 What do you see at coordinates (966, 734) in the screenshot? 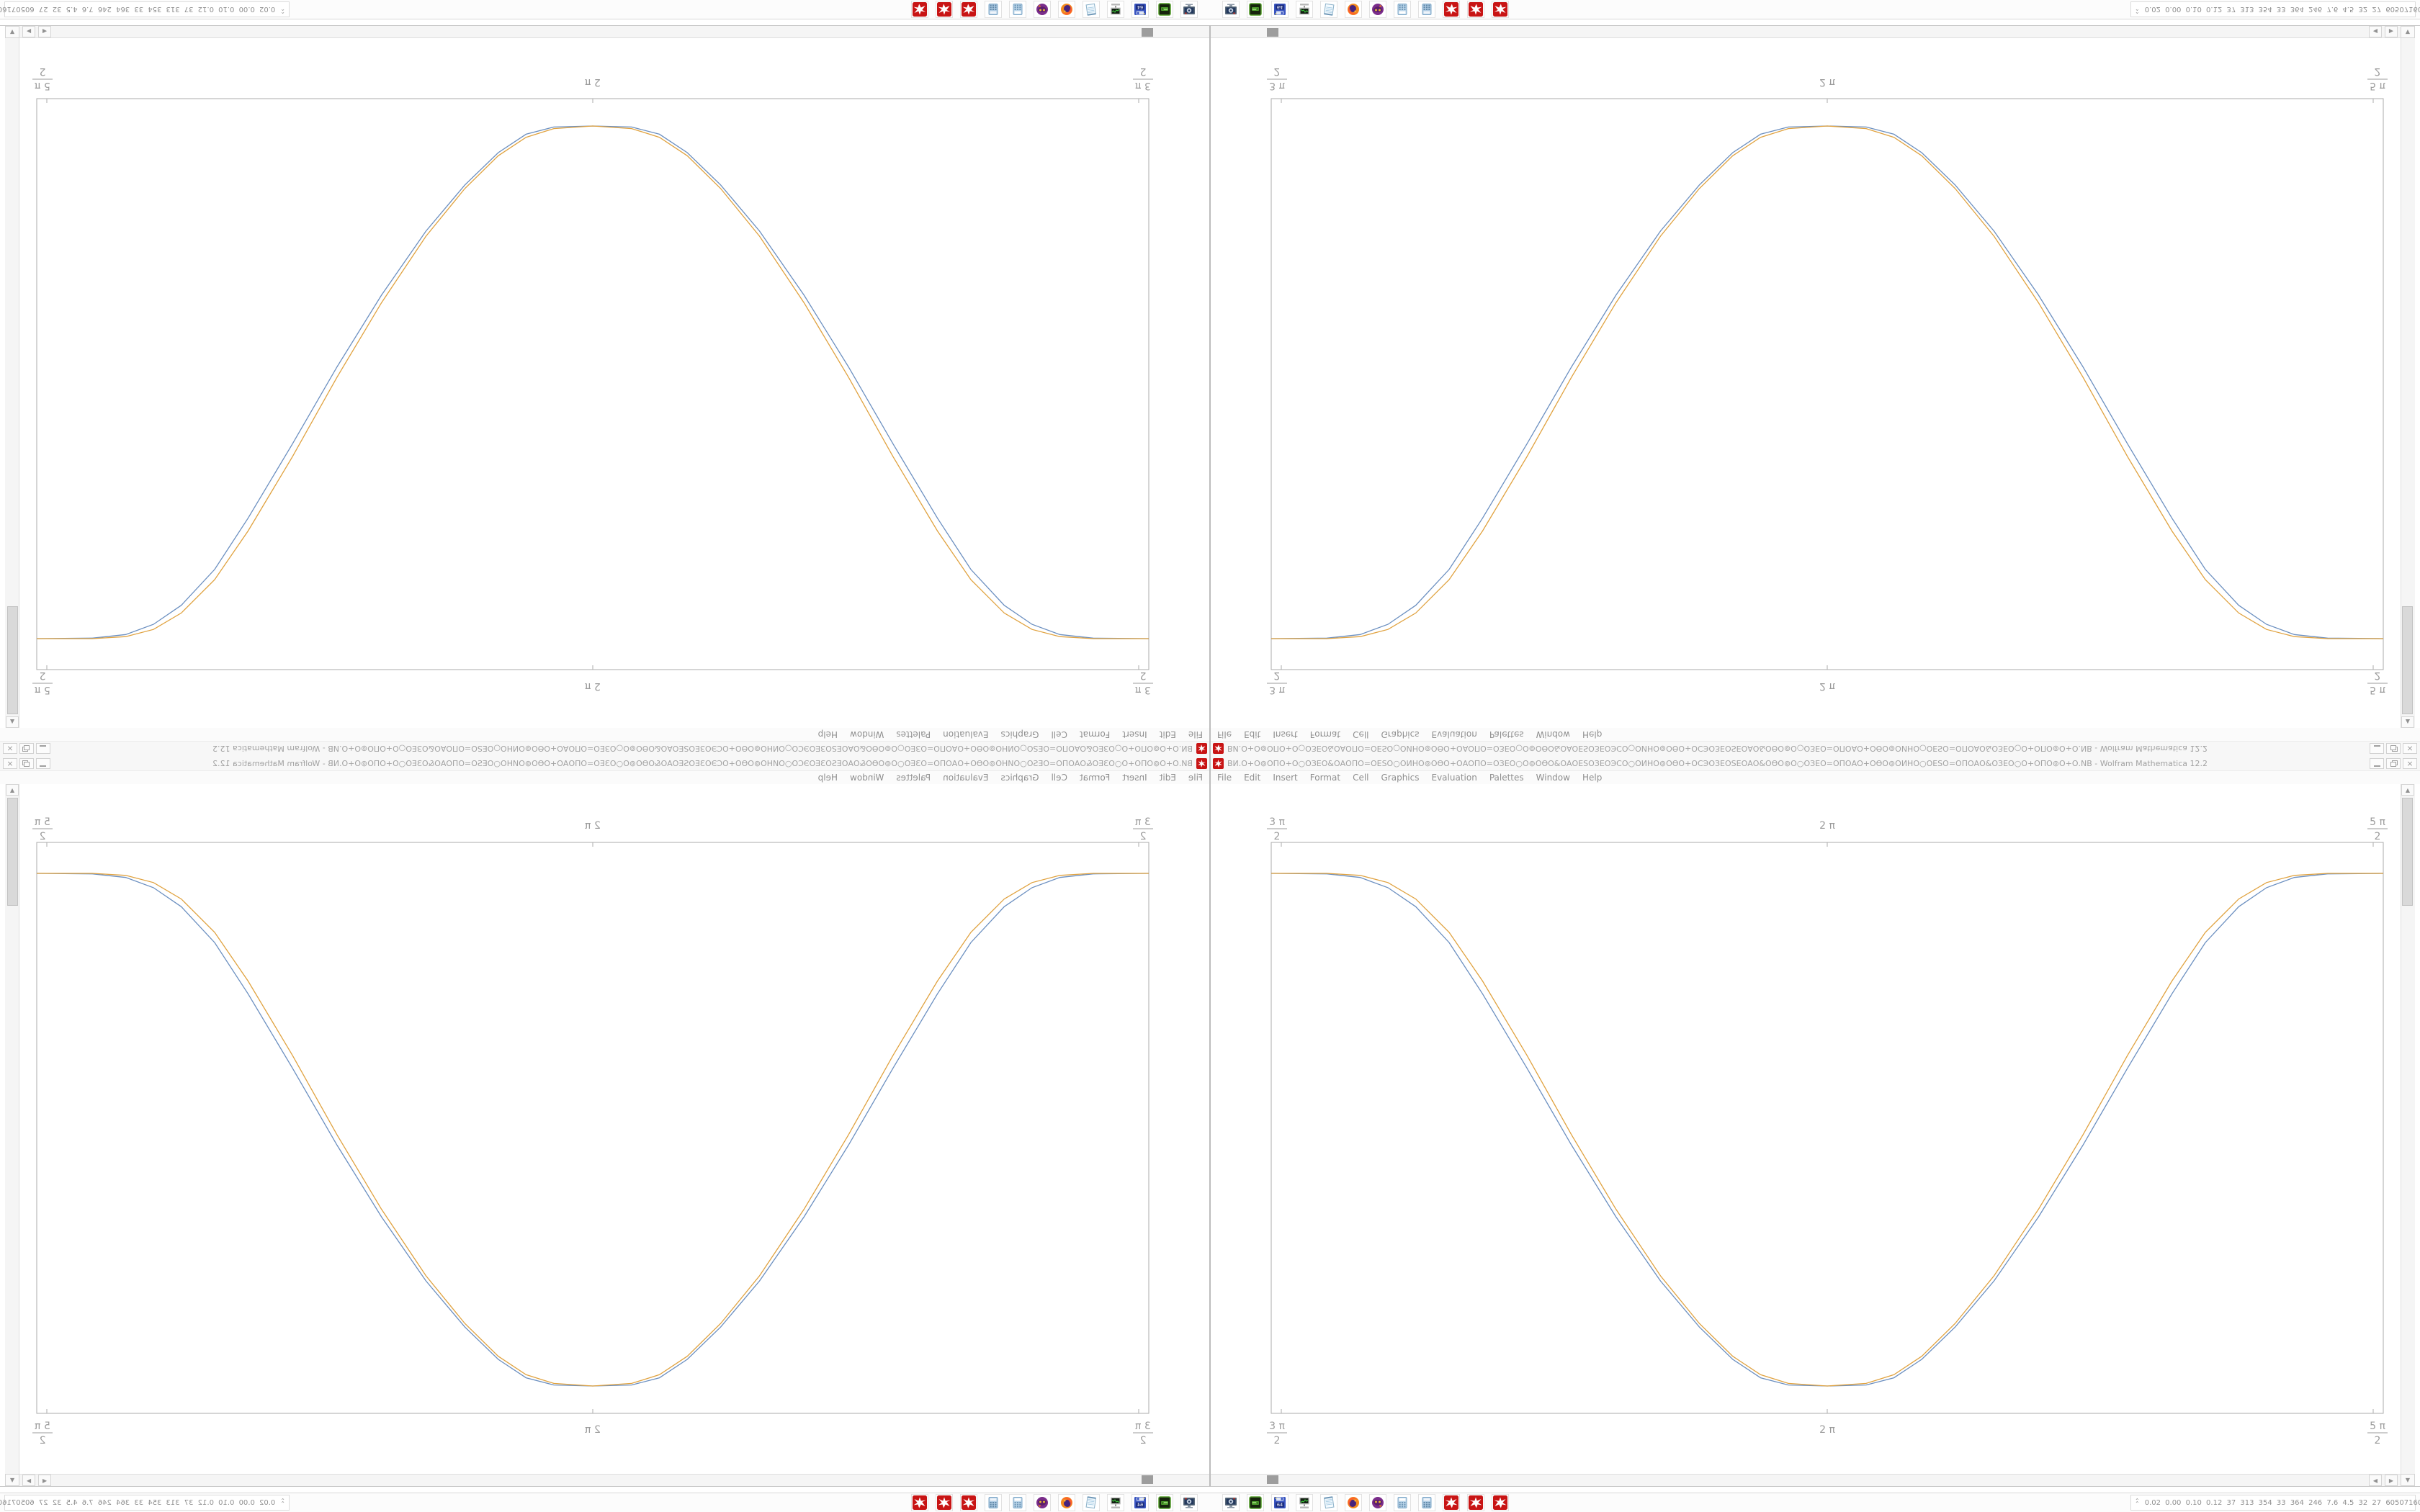
I see `menu-evaluation: Evaluation` at bounding box center [966, 734].